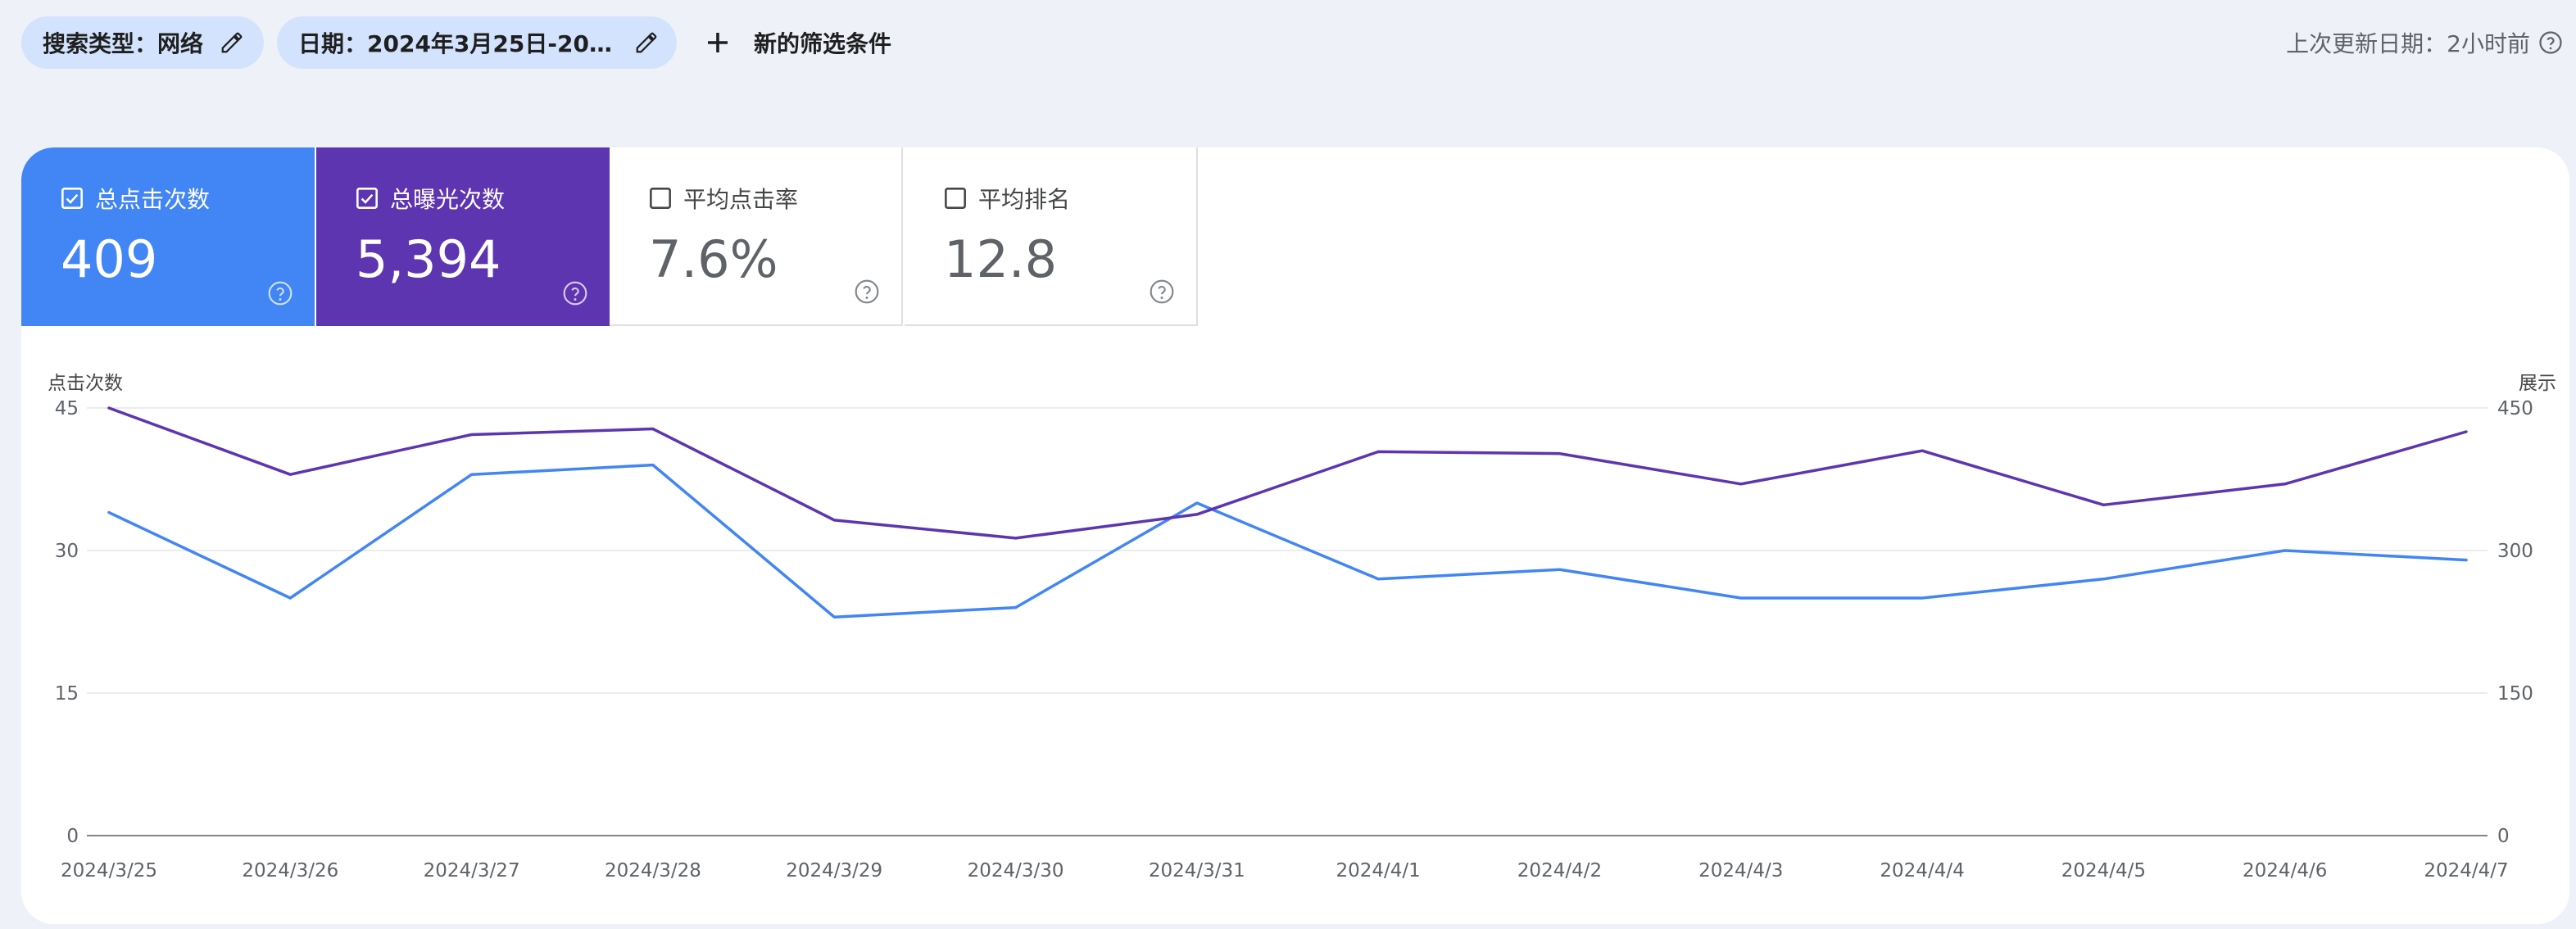  I want to click on y-axis-right-title: 展示, so click(2537, 383).